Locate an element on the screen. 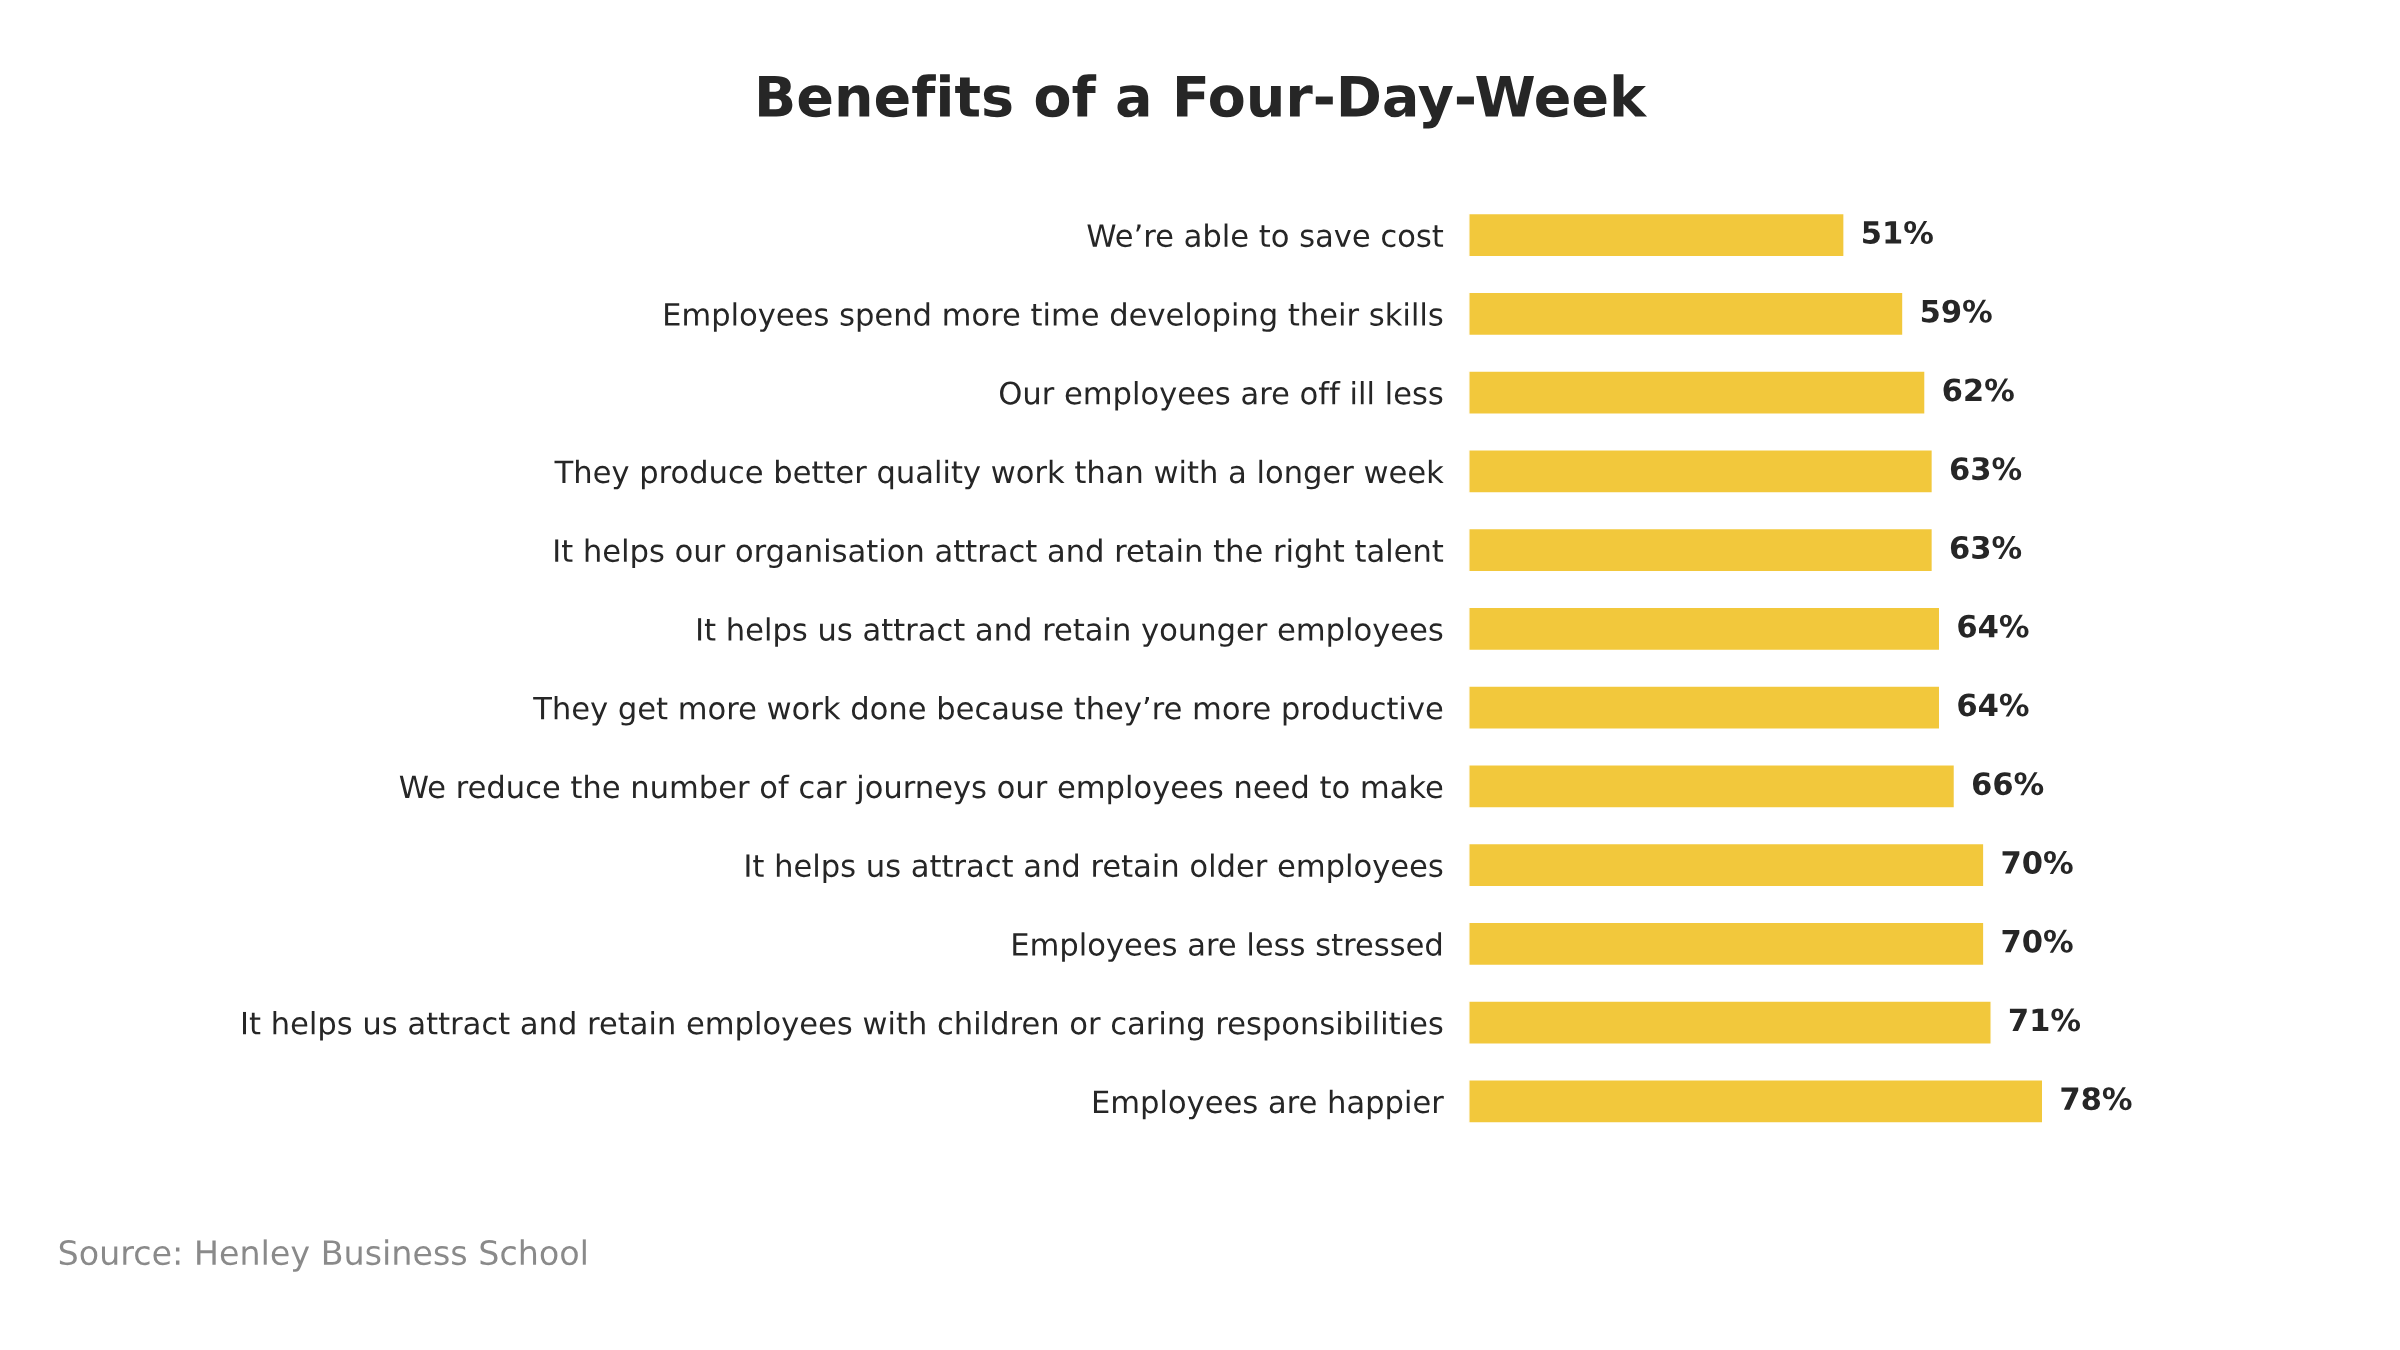  y-tick-label: It helps us attract and retain younger employees is located at coordinates (1070, 632).